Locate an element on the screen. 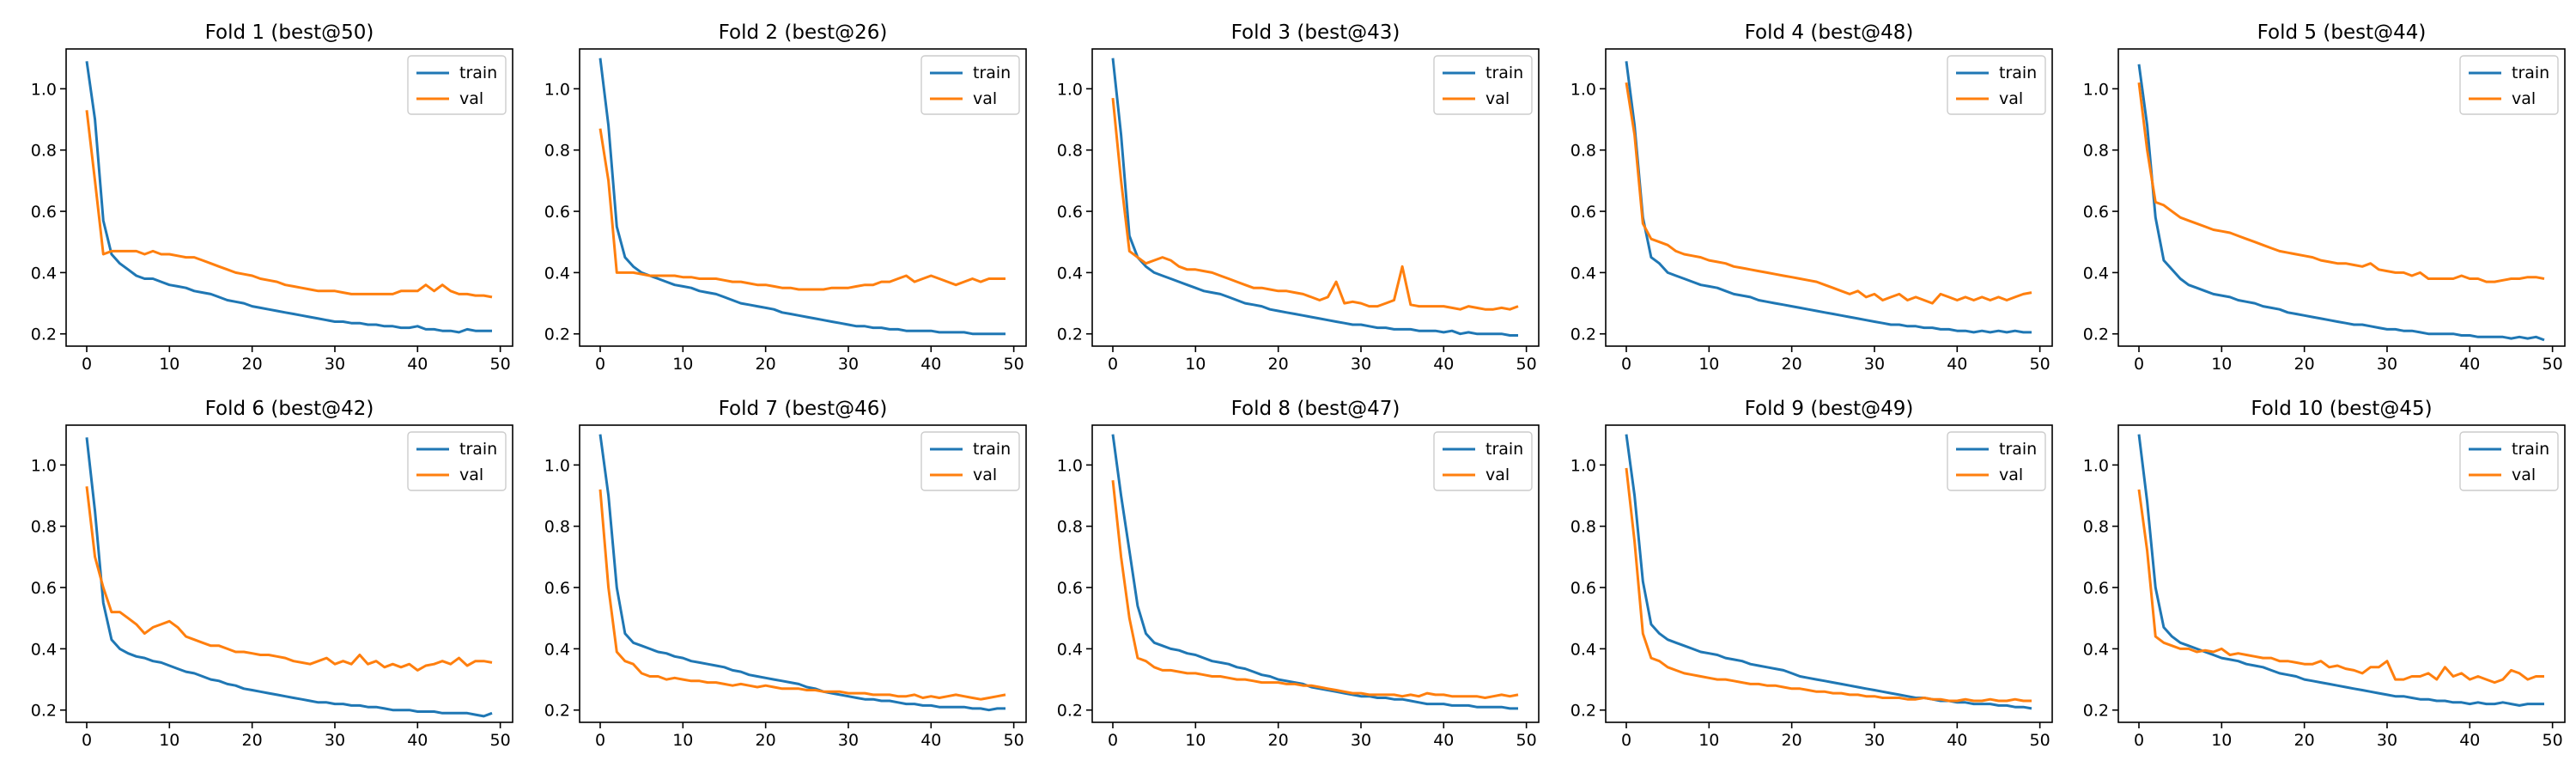 Image resolution: width=2576 pixels, height=773 pixels. subplot-title: Fold 5 (best@44) is located at coordinates (2342, 32).